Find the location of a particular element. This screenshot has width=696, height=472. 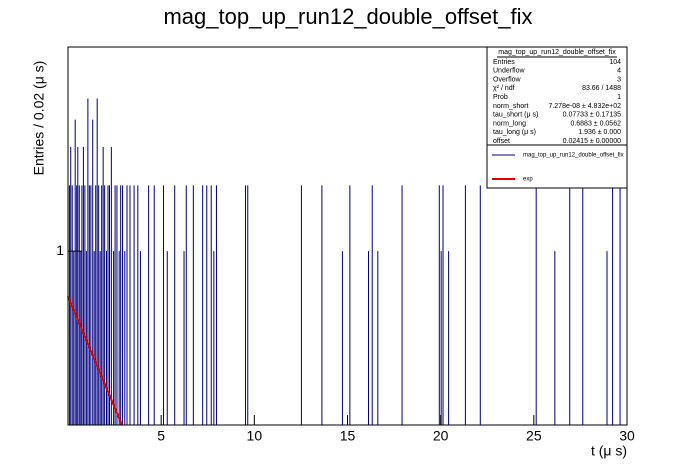

stats-value: 104 is located at coordinates (615, 62).